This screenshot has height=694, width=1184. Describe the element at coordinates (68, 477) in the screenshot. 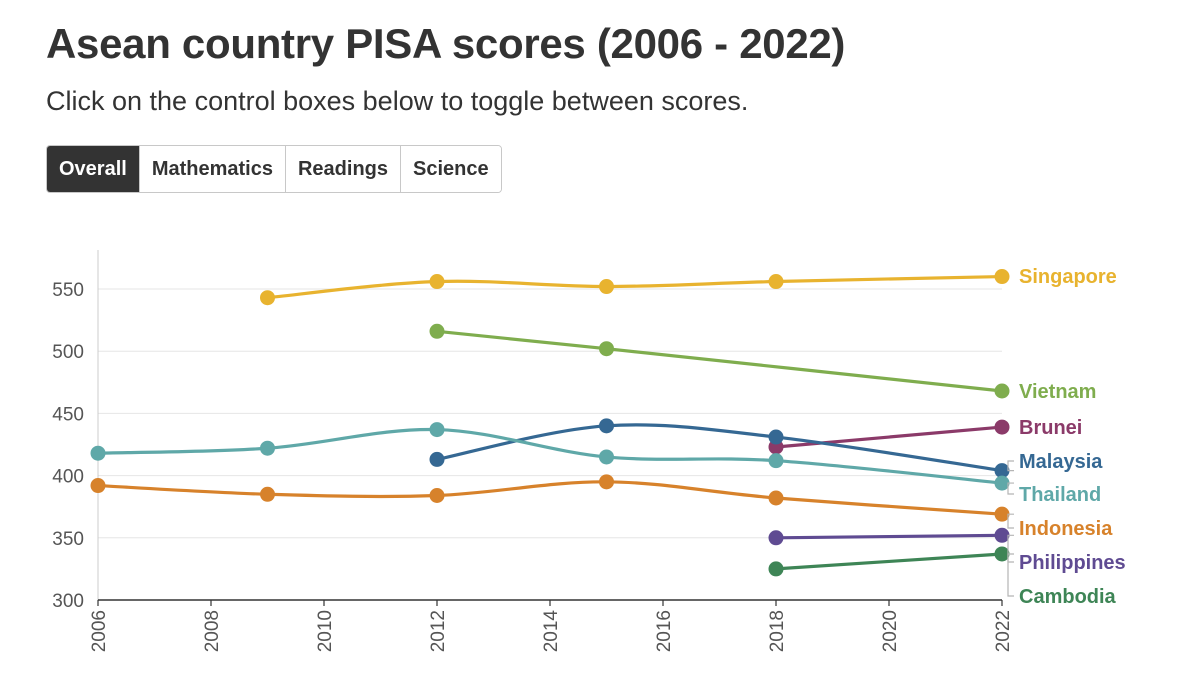

I see `y-tick-label-400: 400` at that location.